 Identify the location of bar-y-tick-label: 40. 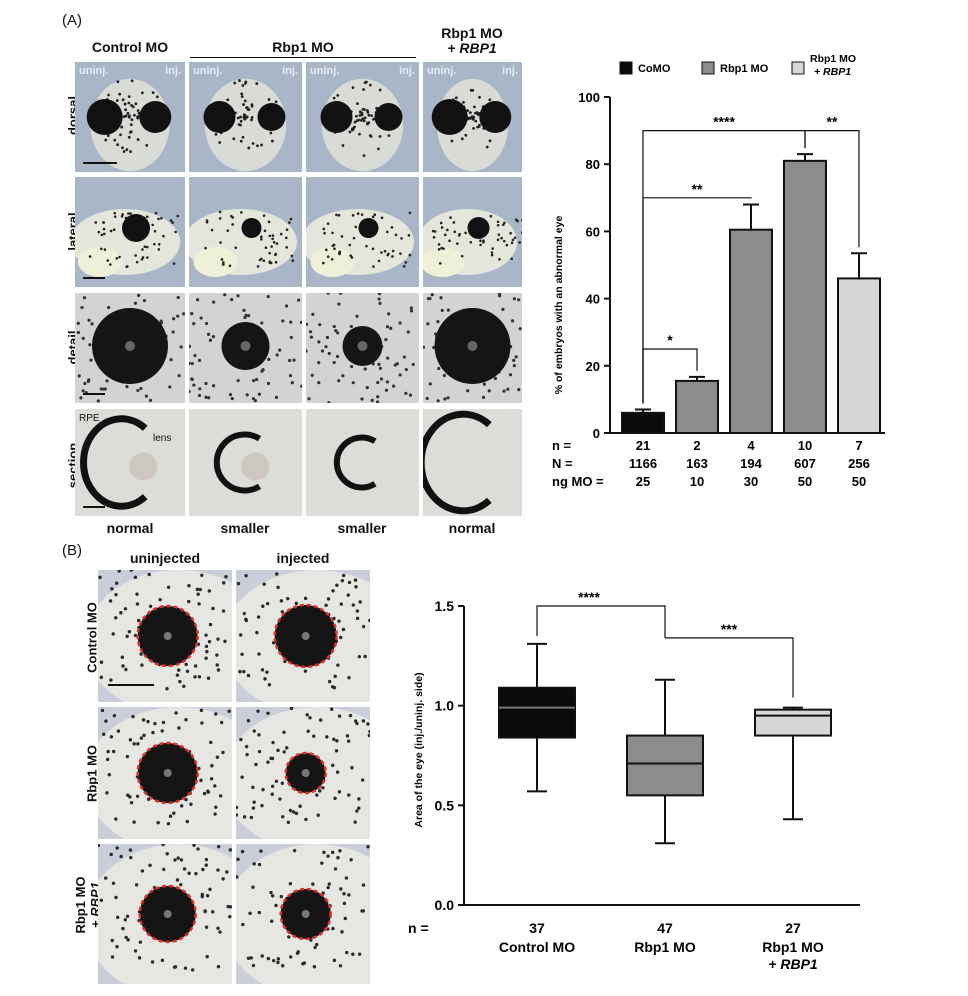
(593, 299).